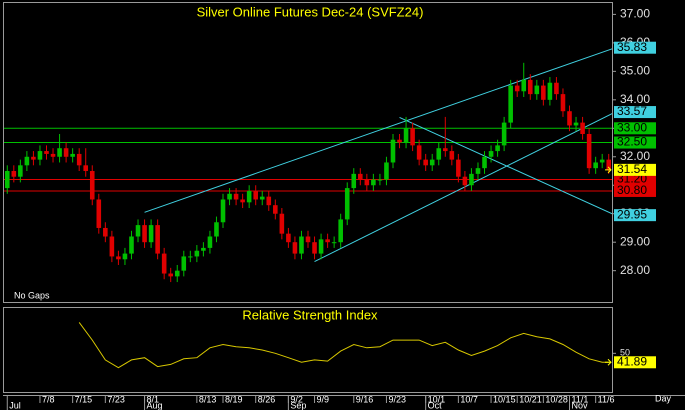  What do you see at coordinates (234, 399) in the screenshot?
I see `x-tick-label: 8/19` at bounding box center [234, 399].